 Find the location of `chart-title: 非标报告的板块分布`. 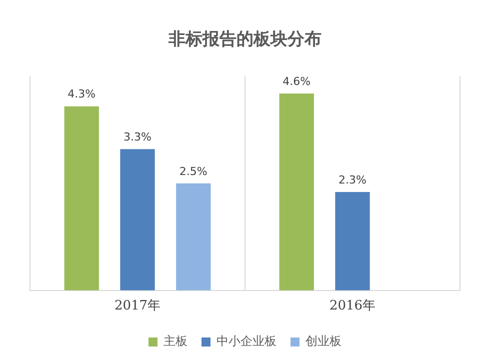

chart-title: 非标报告的板块分布 is located at coordinates (245, 40).